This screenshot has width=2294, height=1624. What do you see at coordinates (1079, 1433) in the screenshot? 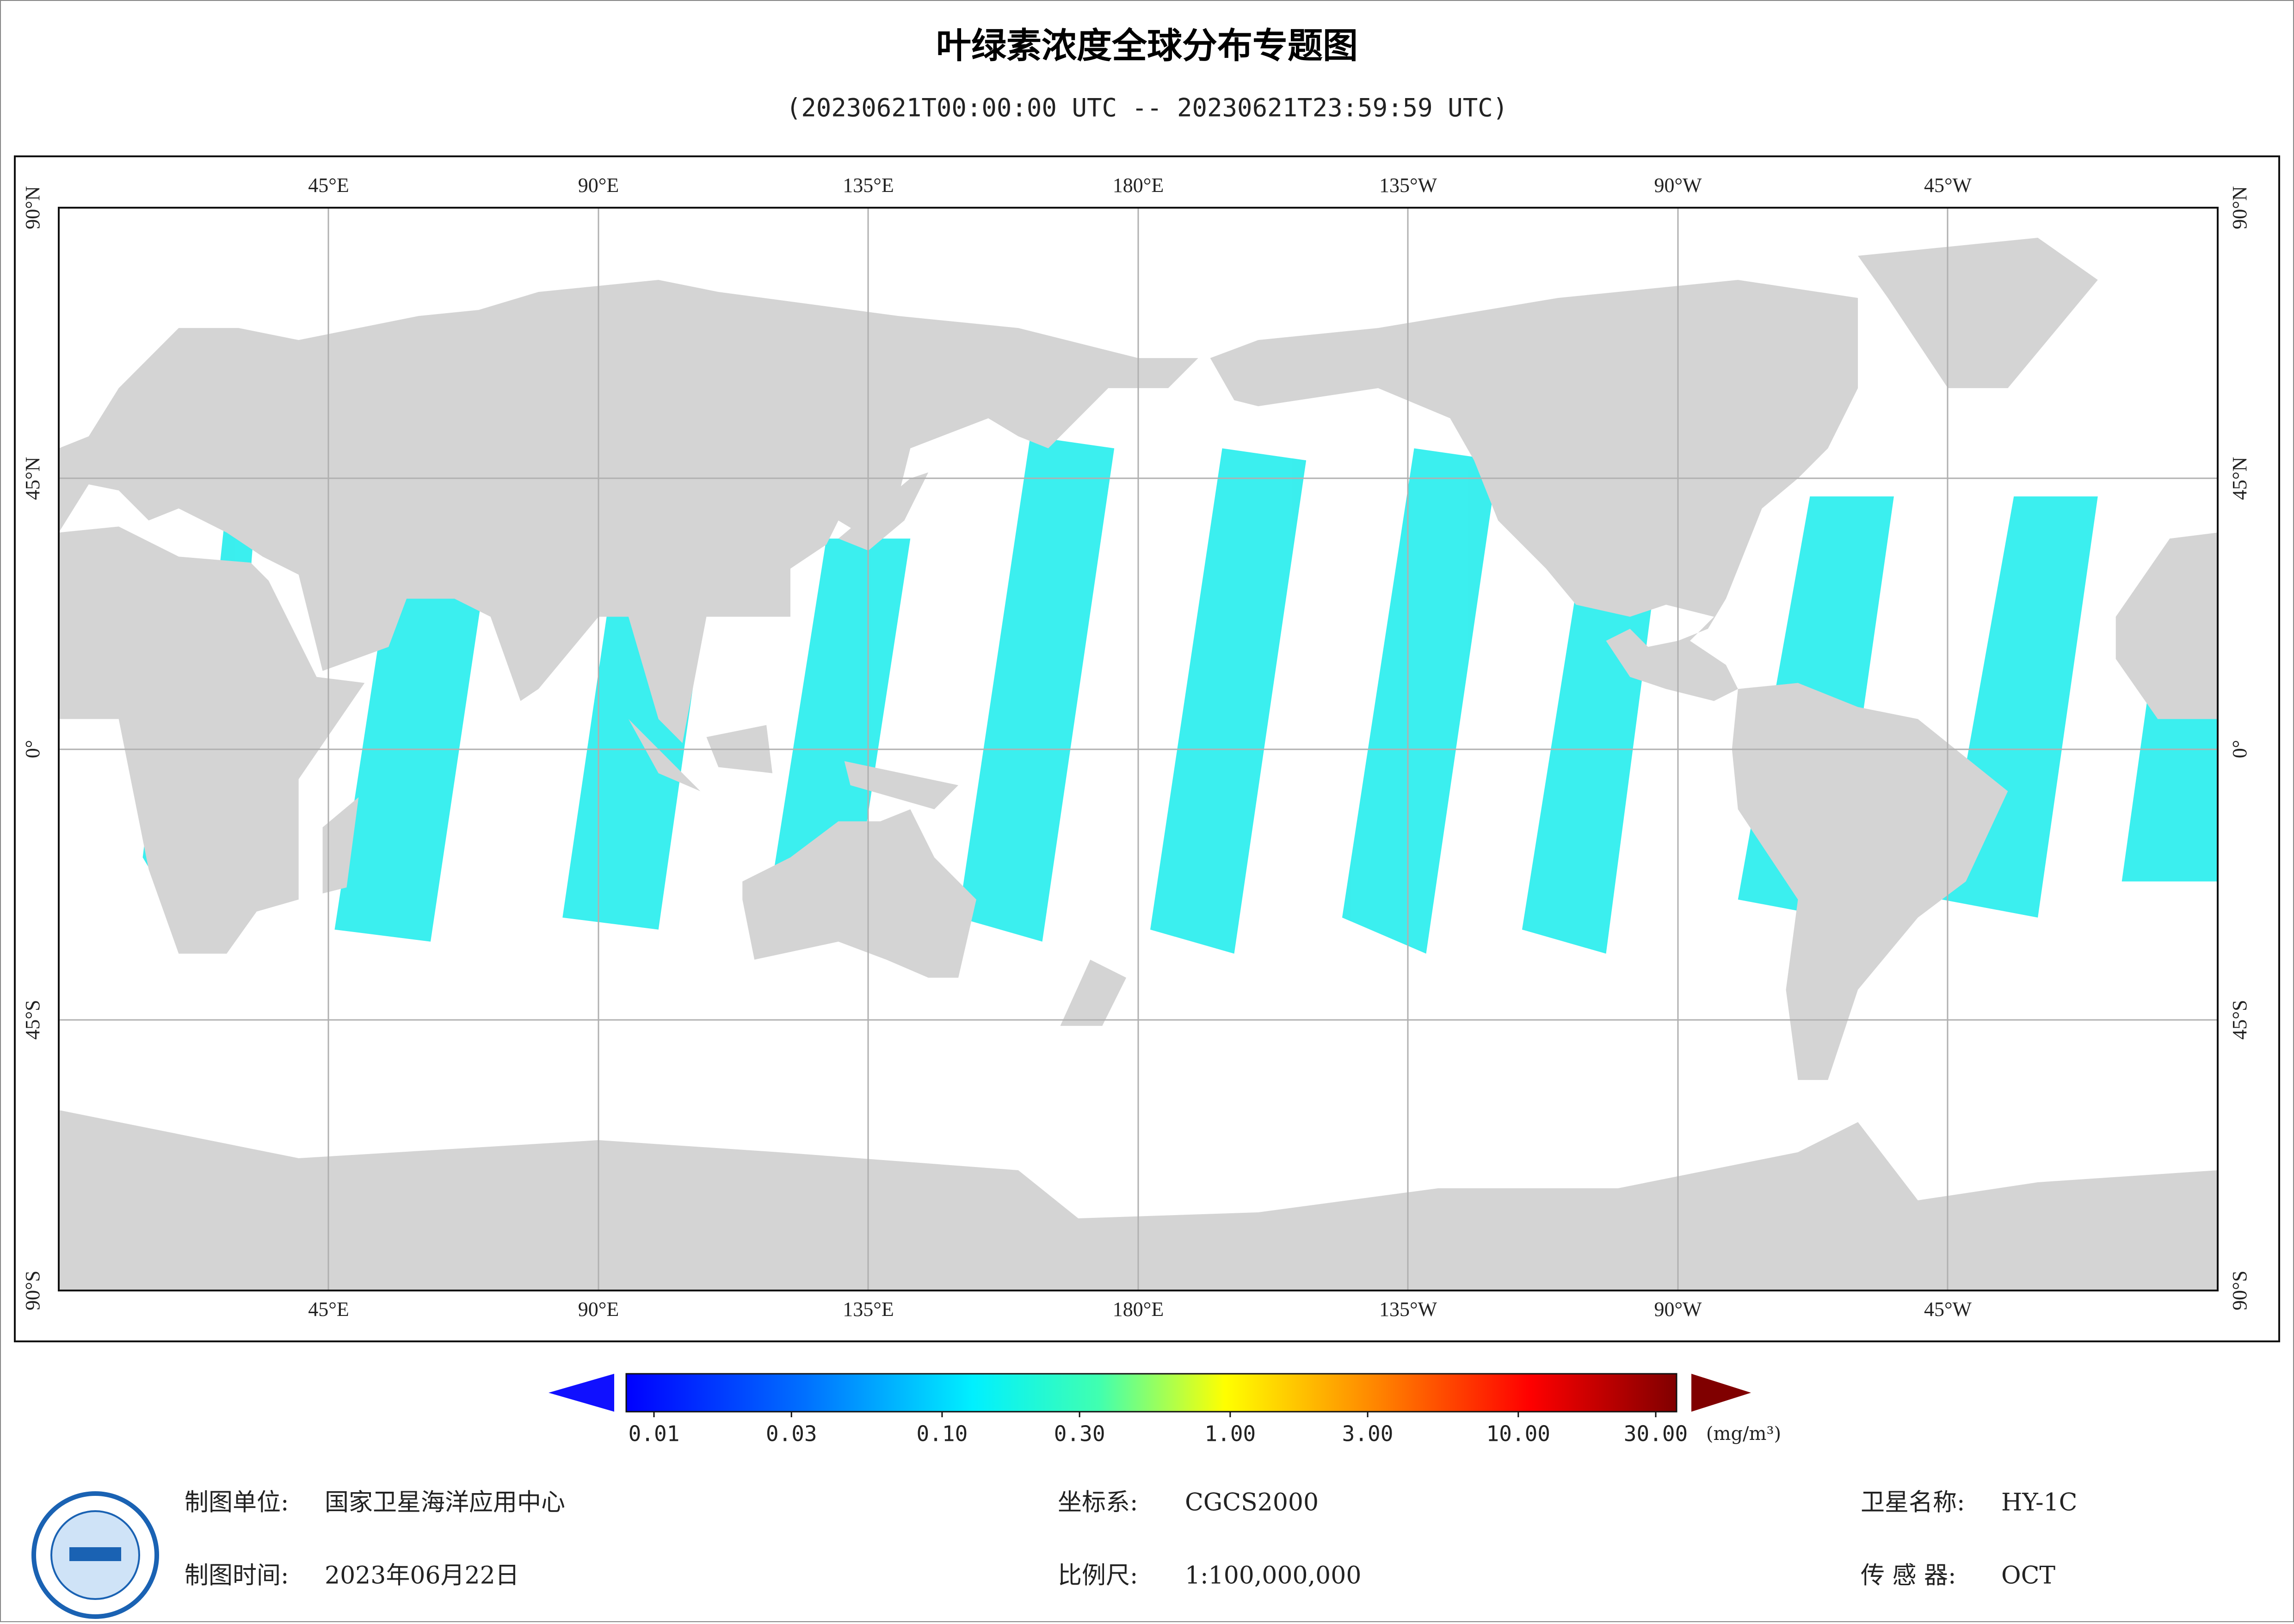
I see `colorbar-tick-label: 0.30` at bounding box center [1079, 1433].